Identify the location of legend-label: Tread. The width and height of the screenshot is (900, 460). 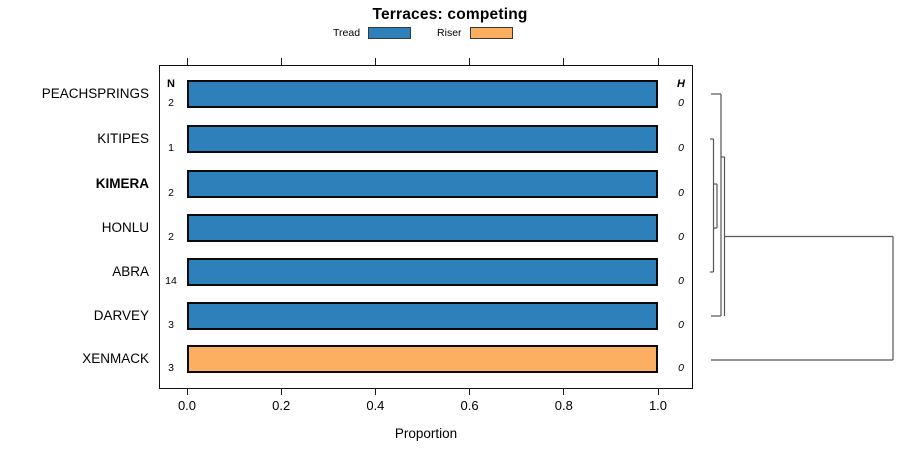
(347, 33).